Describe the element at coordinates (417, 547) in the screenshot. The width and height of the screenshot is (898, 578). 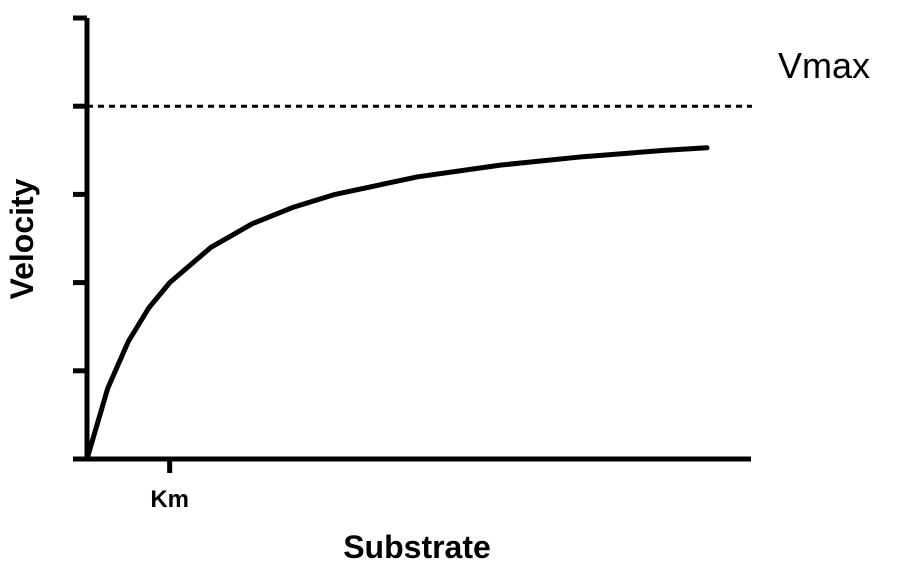
I see `x-axis-title: Substrate` at that location.